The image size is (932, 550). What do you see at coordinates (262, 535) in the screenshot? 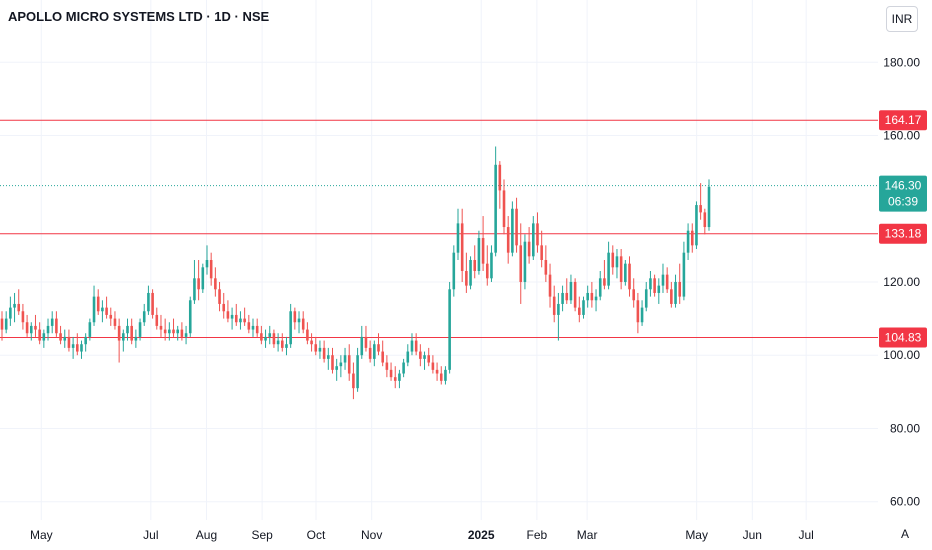
I see `x-tick-label: Sep` at bounding box center [262, 535].